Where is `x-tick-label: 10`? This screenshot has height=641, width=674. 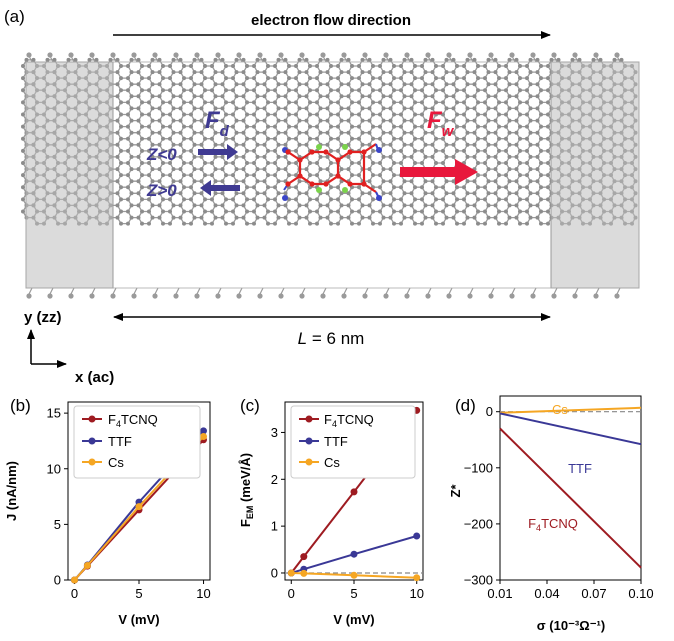
x-tick-label: 10 is located at coordinates (203, 593).